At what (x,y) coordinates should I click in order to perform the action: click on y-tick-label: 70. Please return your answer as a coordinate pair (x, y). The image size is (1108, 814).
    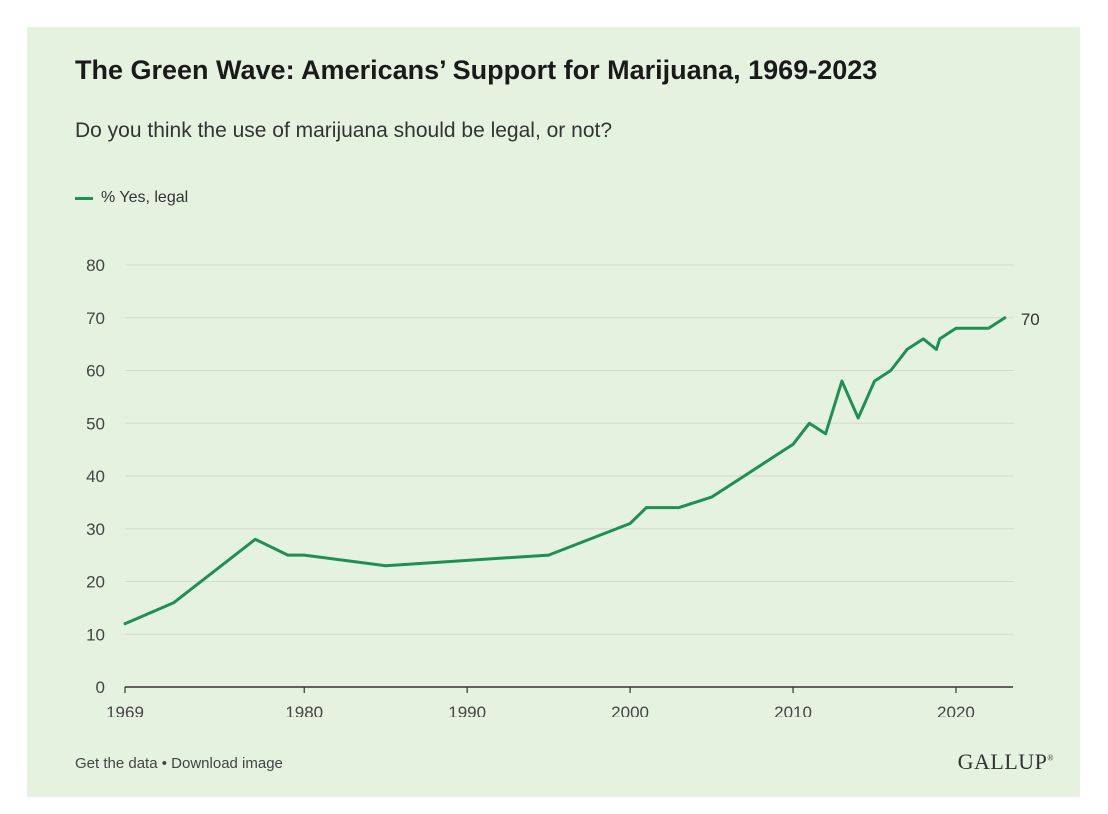
    Looking at the image, I should click on (95, 318).